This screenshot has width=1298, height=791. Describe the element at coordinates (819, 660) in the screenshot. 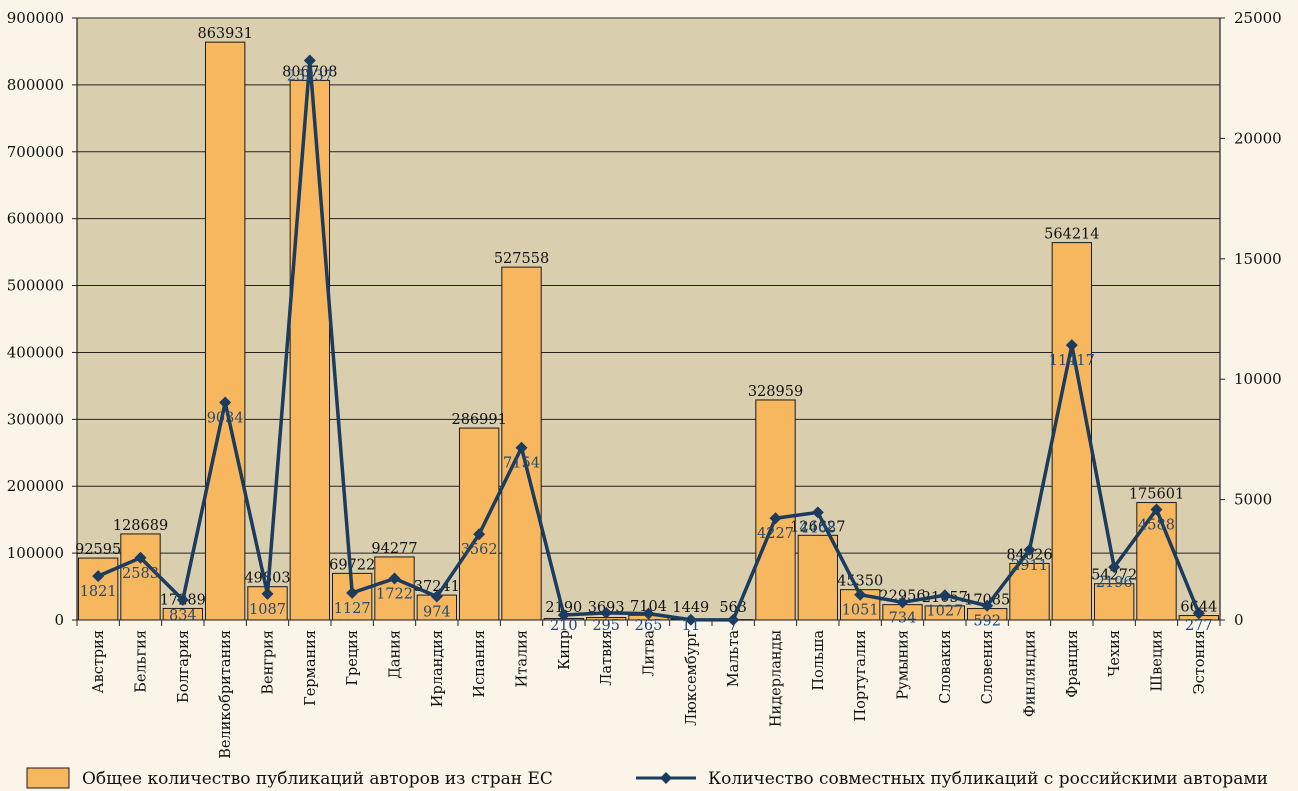

I see `category-label-17: Польша` at that location.